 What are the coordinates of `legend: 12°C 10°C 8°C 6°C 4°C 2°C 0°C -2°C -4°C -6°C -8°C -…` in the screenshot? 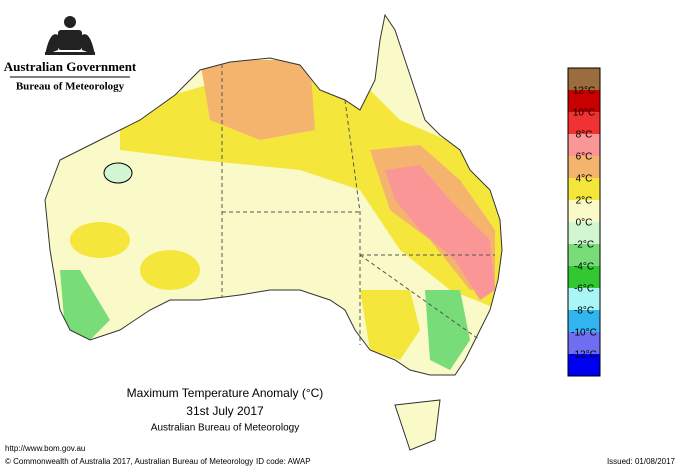 It's located at (584, 222).